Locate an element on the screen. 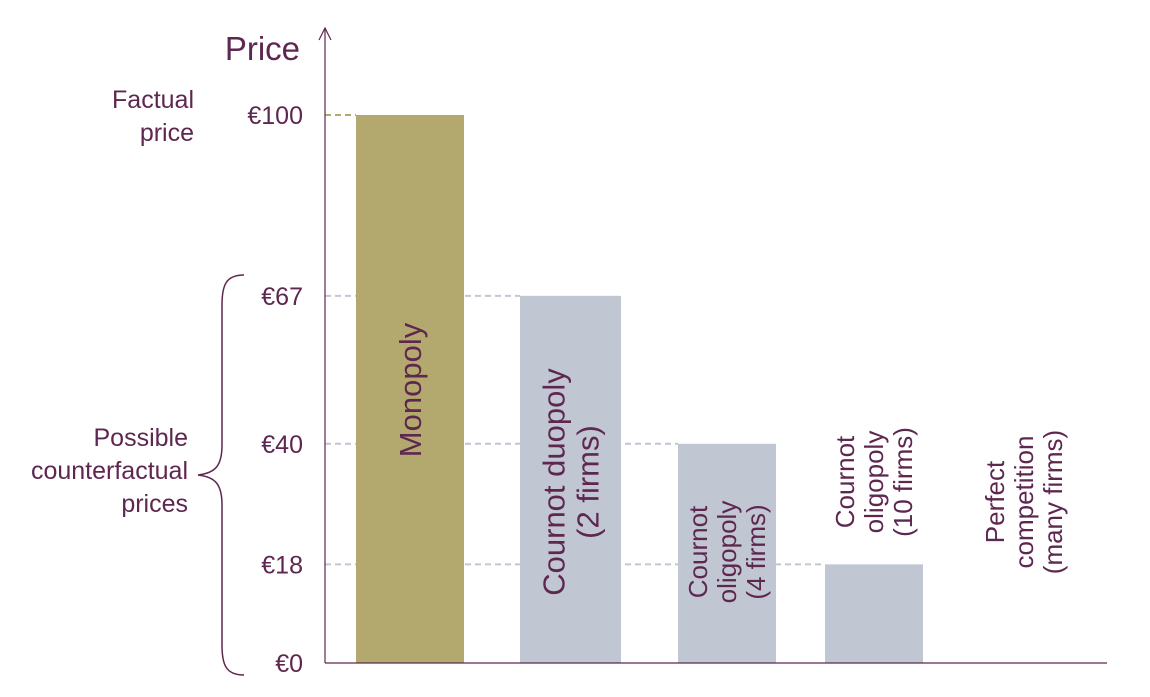  annotation-line: price is located at coordinates (167, 133).